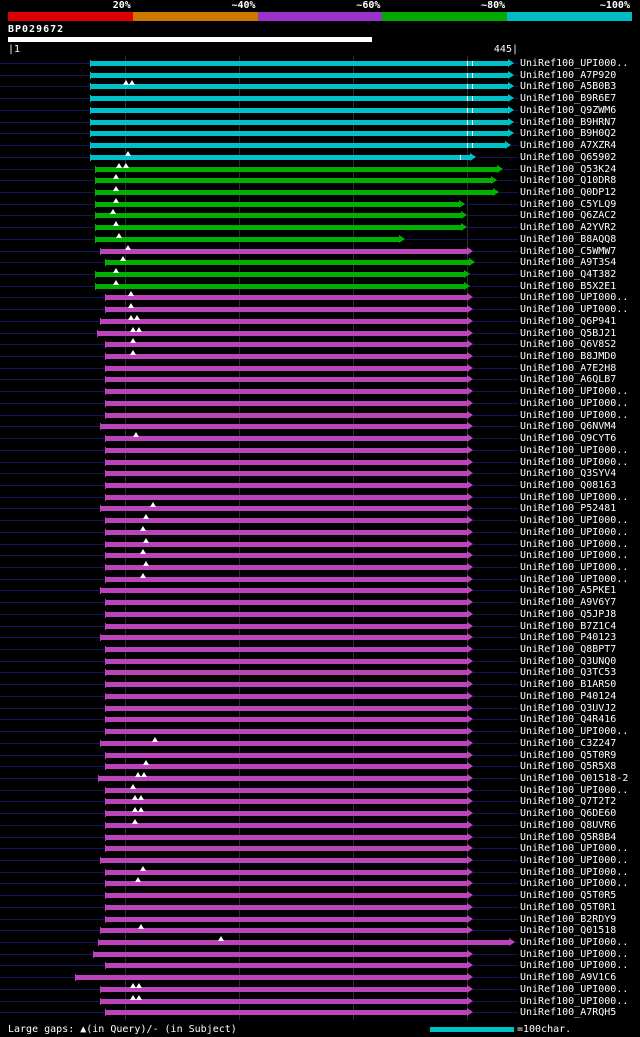 Image resolution: width=640 pixels, height=1037 pixels. Describe the element at coordinates (568, 649) in the screenshot. I see `hit-label: UniRef100_Q8BPT7` at that location.